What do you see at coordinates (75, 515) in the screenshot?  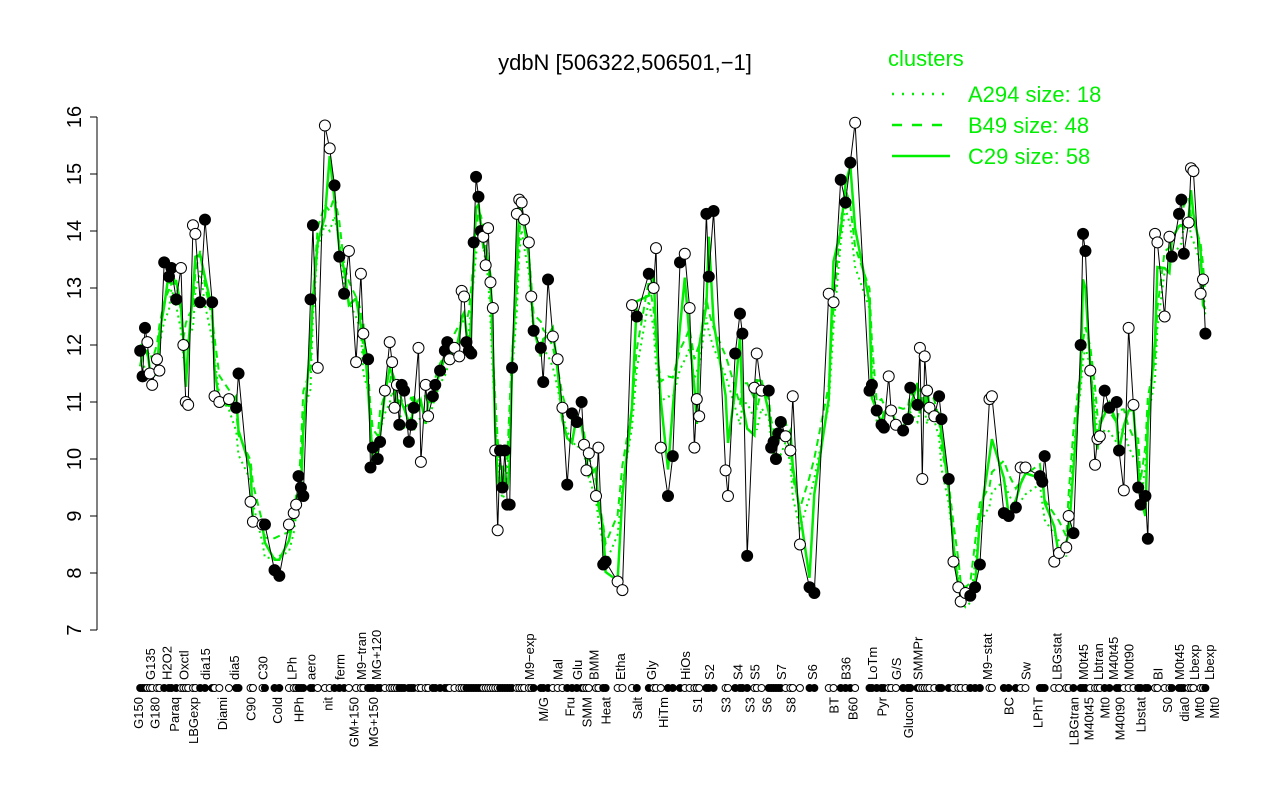 I see `y-tick-label: 9` at bounding box center [75, 515].